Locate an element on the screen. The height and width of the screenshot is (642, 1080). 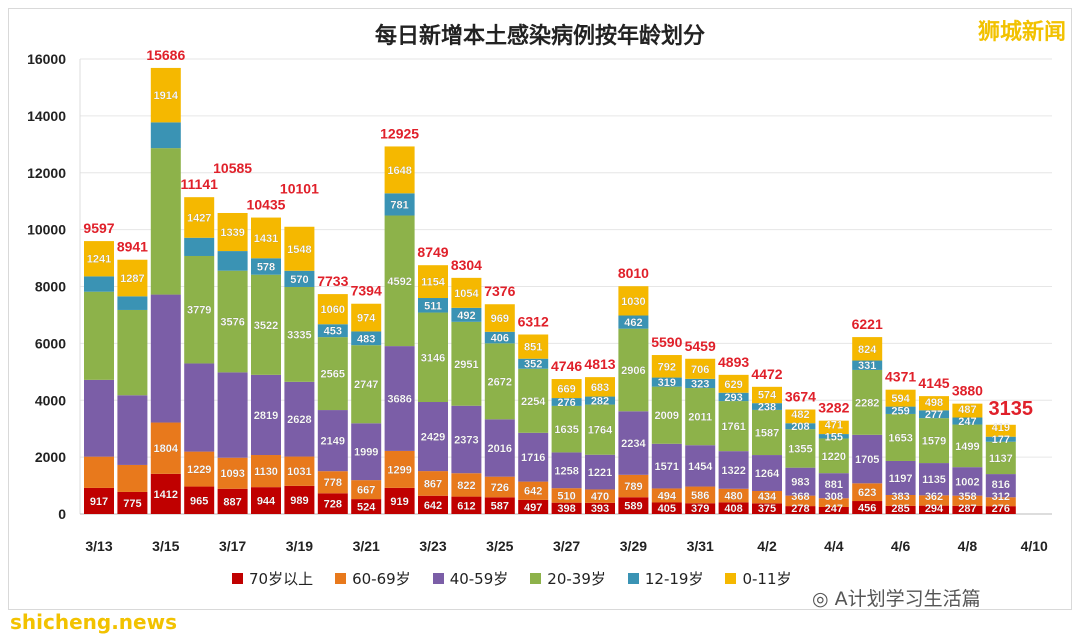
data-label: 312 is located at coordinates (1001, 497).